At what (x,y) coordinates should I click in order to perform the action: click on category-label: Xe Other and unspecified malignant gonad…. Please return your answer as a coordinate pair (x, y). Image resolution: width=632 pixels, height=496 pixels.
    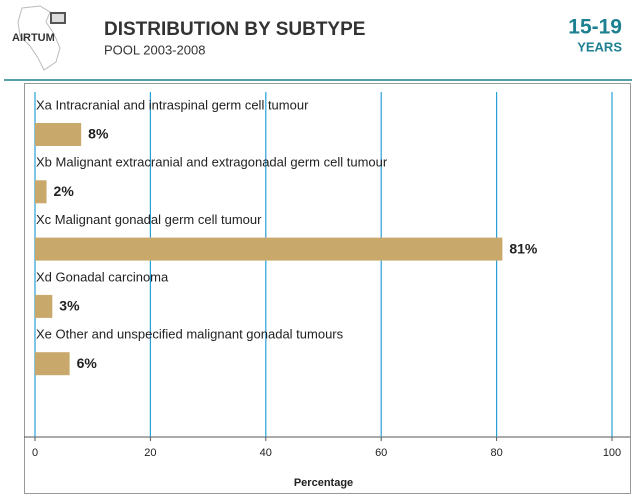
    Looking at the image, I should click on (190, 334).